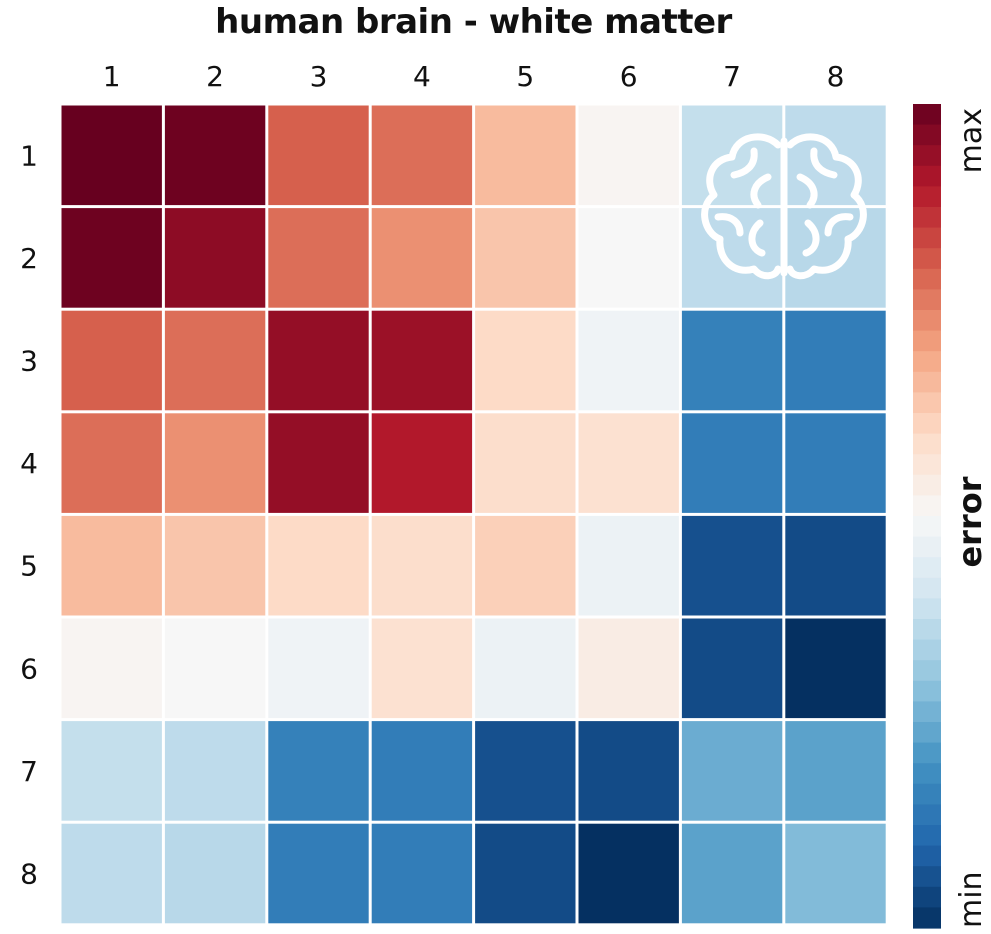 The width and height of the screenshot is (991, 934). I want to click on heatmap-cell-r2-c5, so click(525, 258).